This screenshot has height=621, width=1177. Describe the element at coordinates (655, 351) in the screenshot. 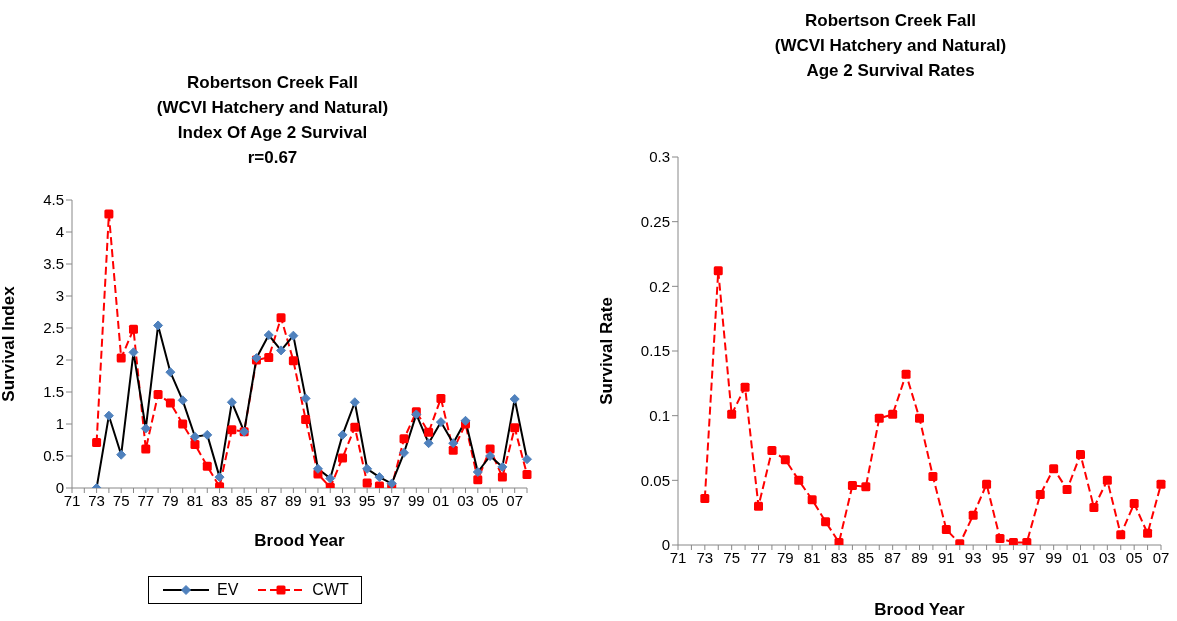

I see `y-tick-label: 0.15` at that location.